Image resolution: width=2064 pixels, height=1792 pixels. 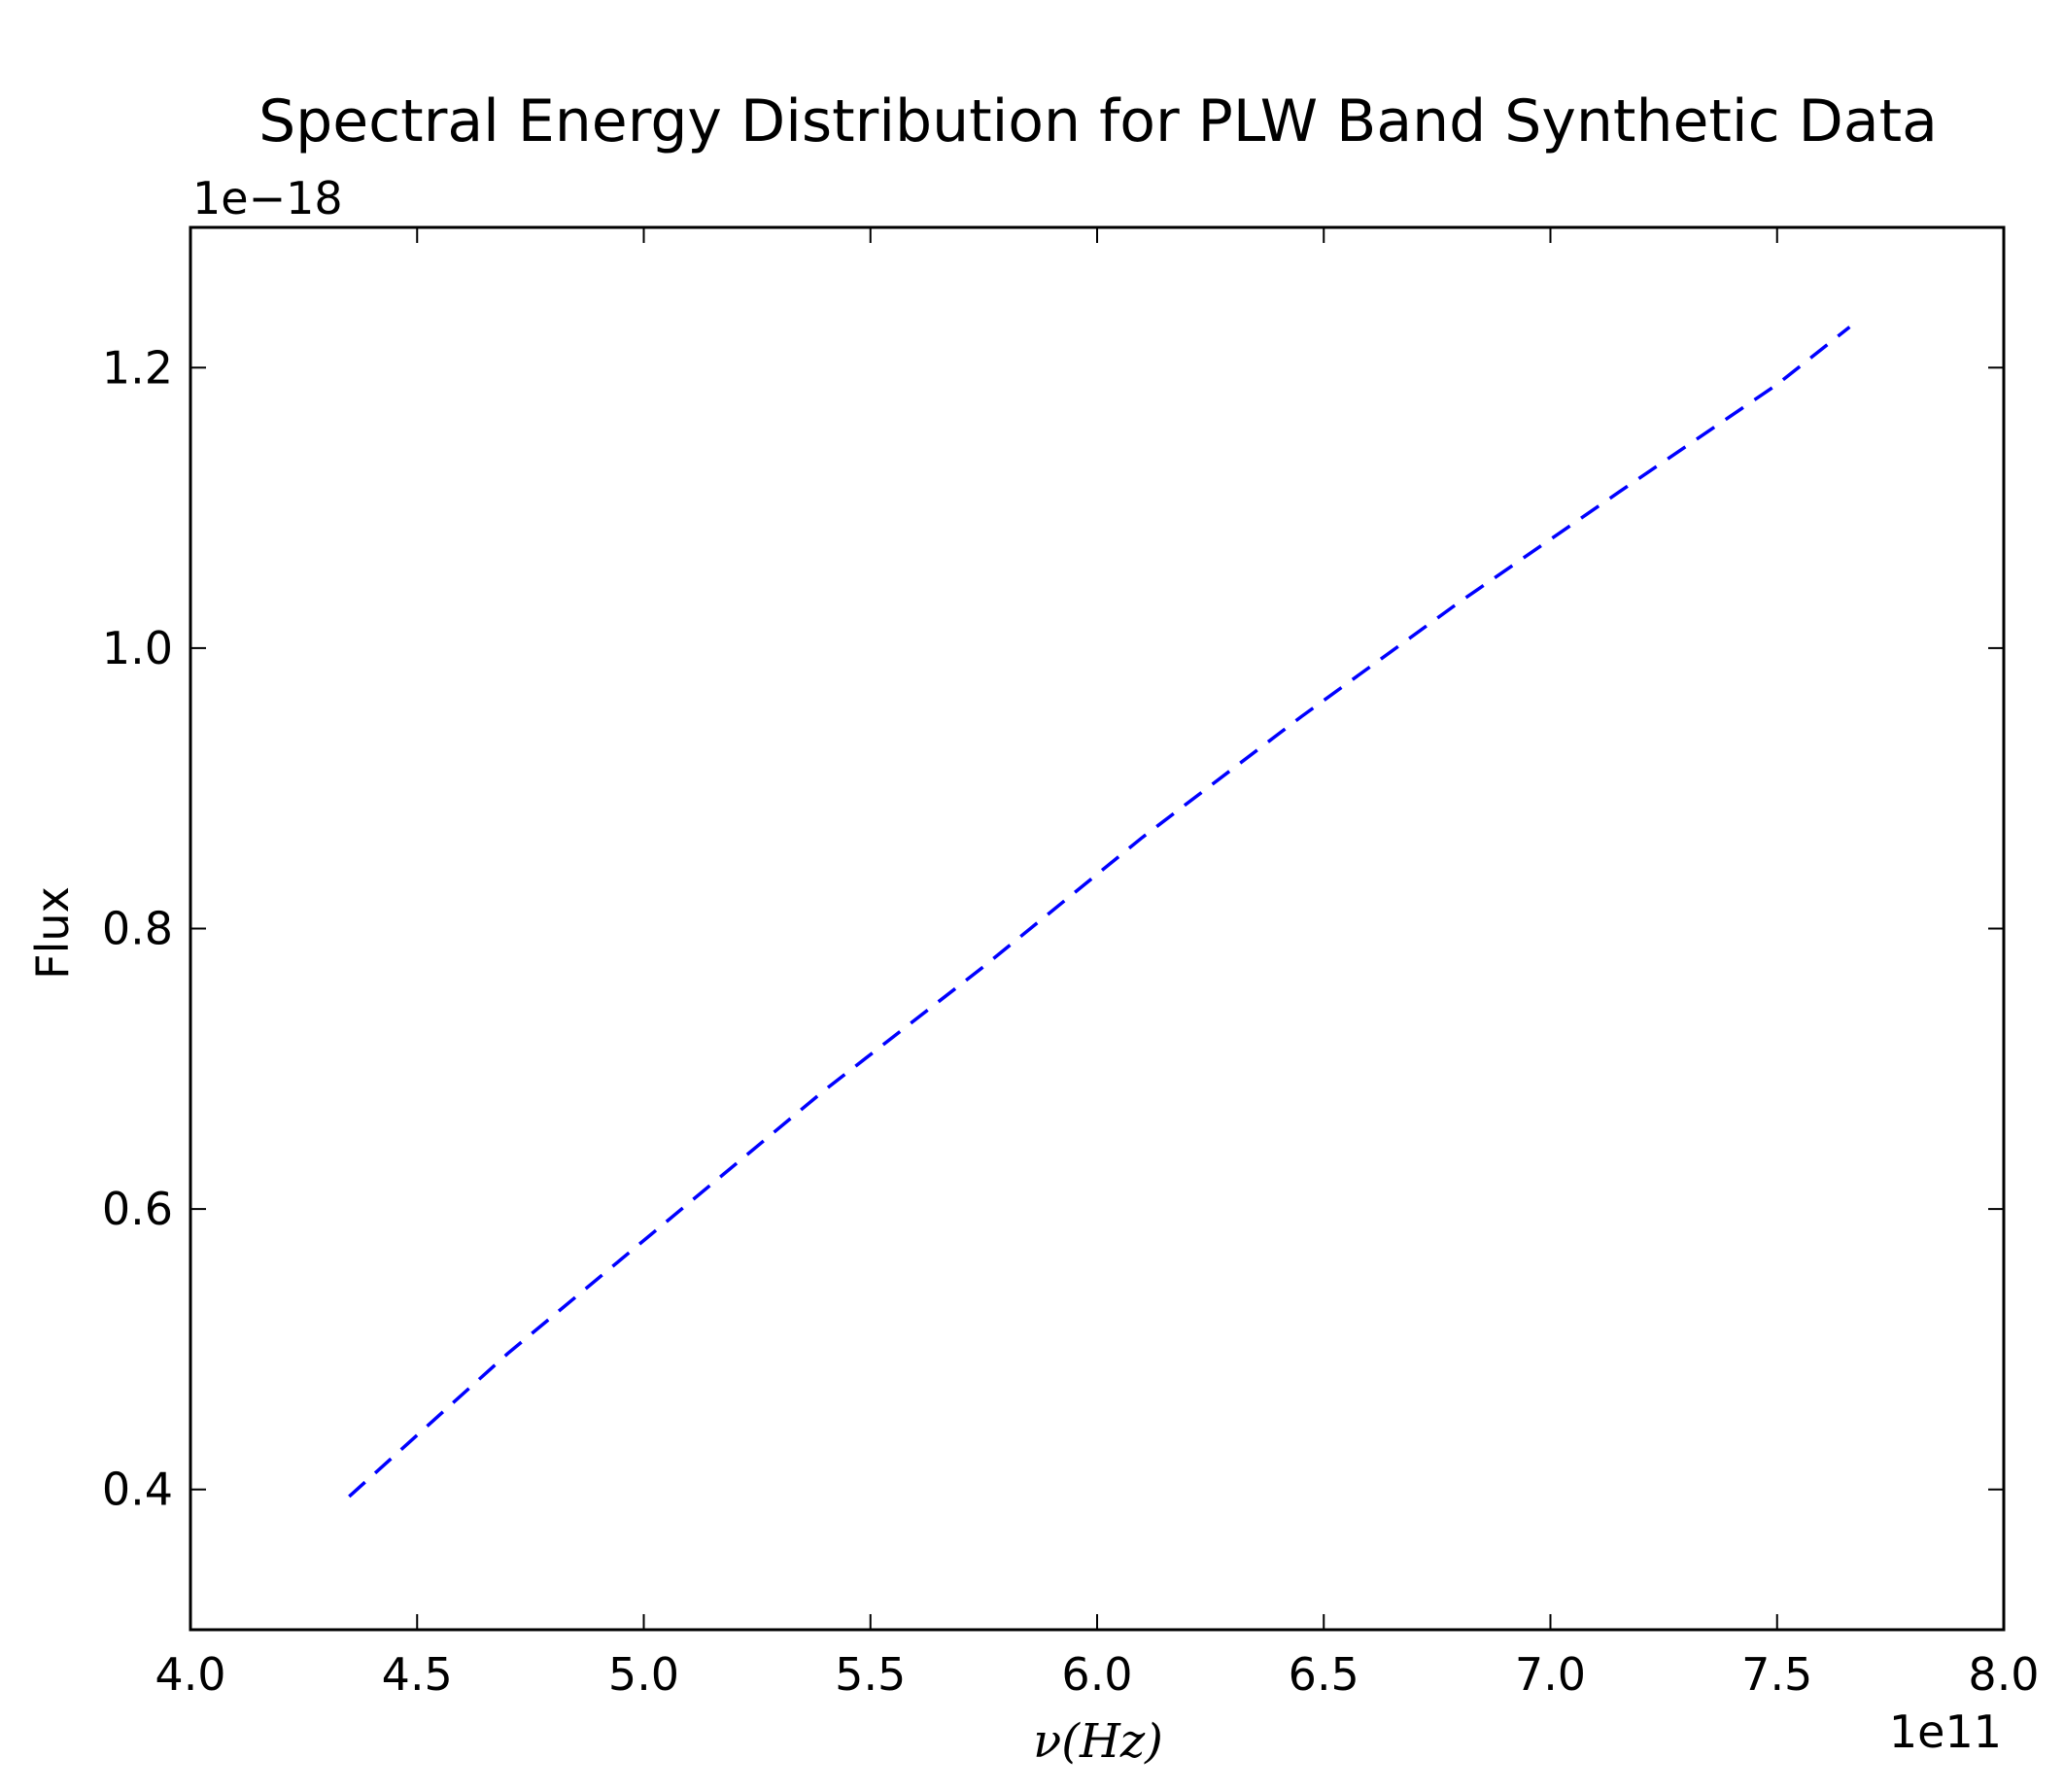 I want to click on y-tick-label: 1.2, so click(x=137, y=367).